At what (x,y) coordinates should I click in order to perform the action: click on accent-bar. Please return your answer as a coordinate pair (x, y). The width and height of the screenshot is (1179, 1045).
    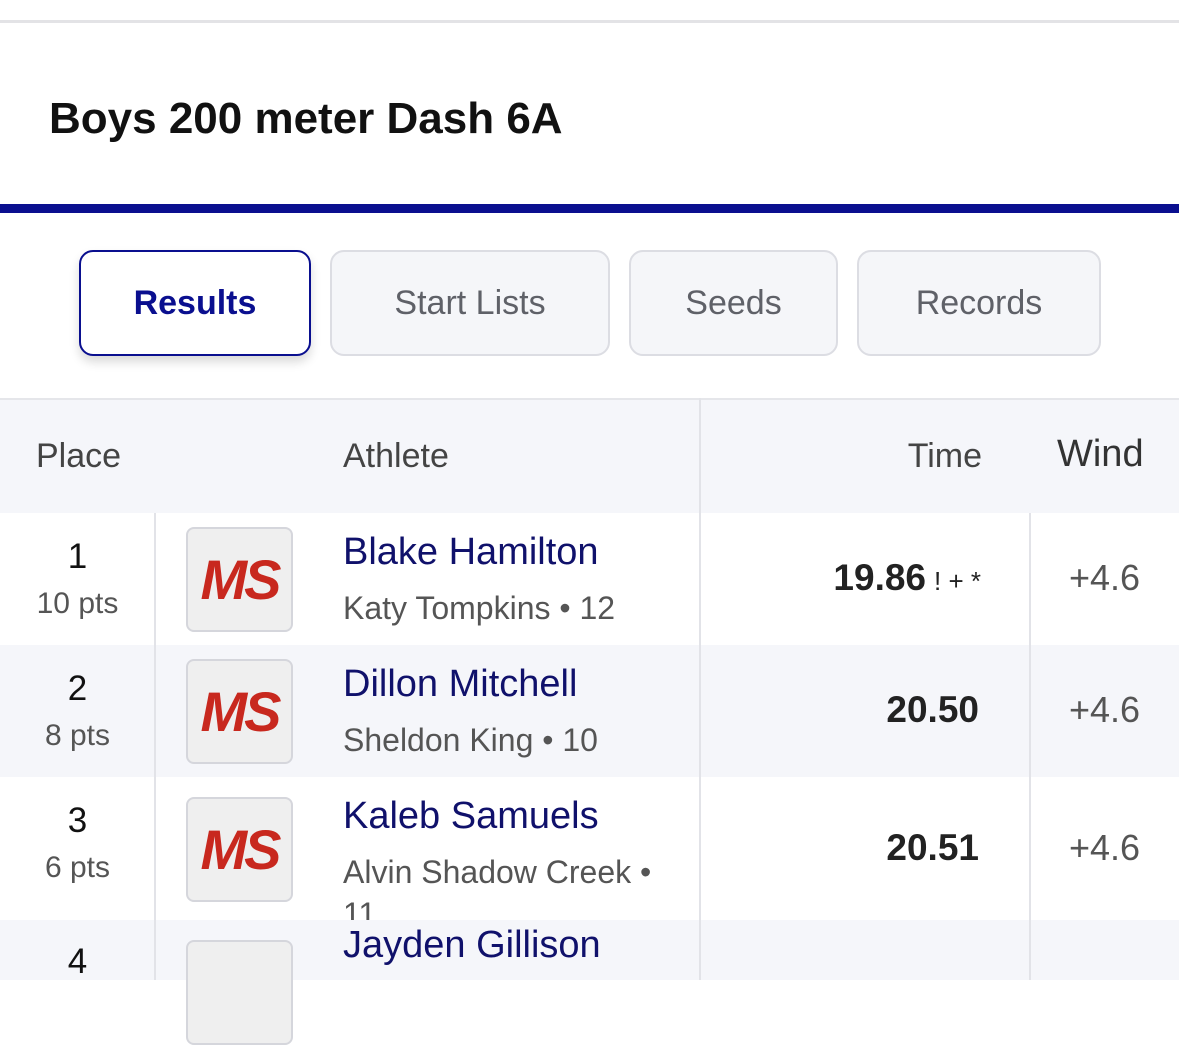
    Looking at the image, I should click on (589, 208).